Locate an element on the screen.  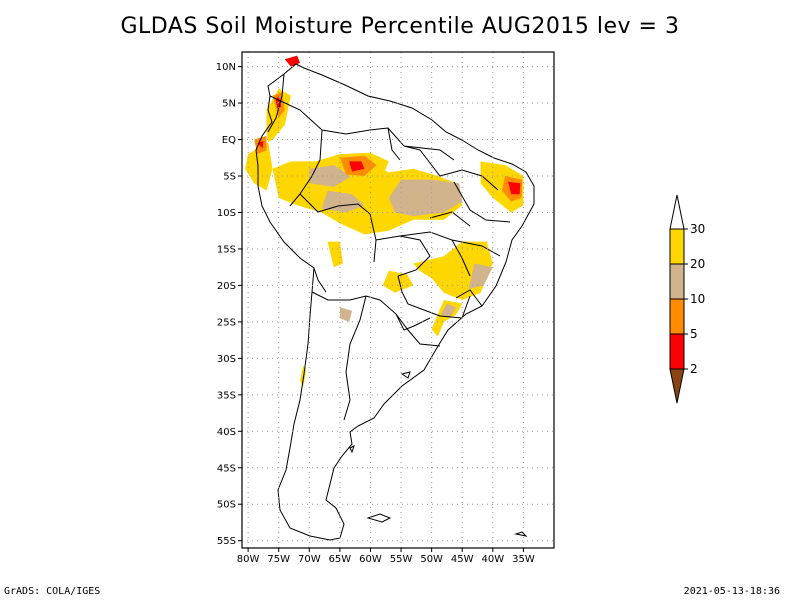
colorbar-label: 5 is located at coordinates (694, 334).